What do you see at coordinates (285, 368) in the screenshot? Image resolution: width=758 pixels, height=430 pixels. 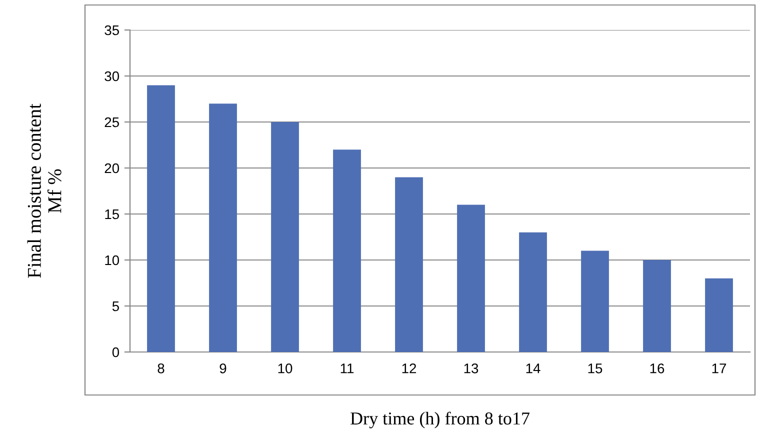 I see `x-tick-label: 10` at bounding box center [285, 368].